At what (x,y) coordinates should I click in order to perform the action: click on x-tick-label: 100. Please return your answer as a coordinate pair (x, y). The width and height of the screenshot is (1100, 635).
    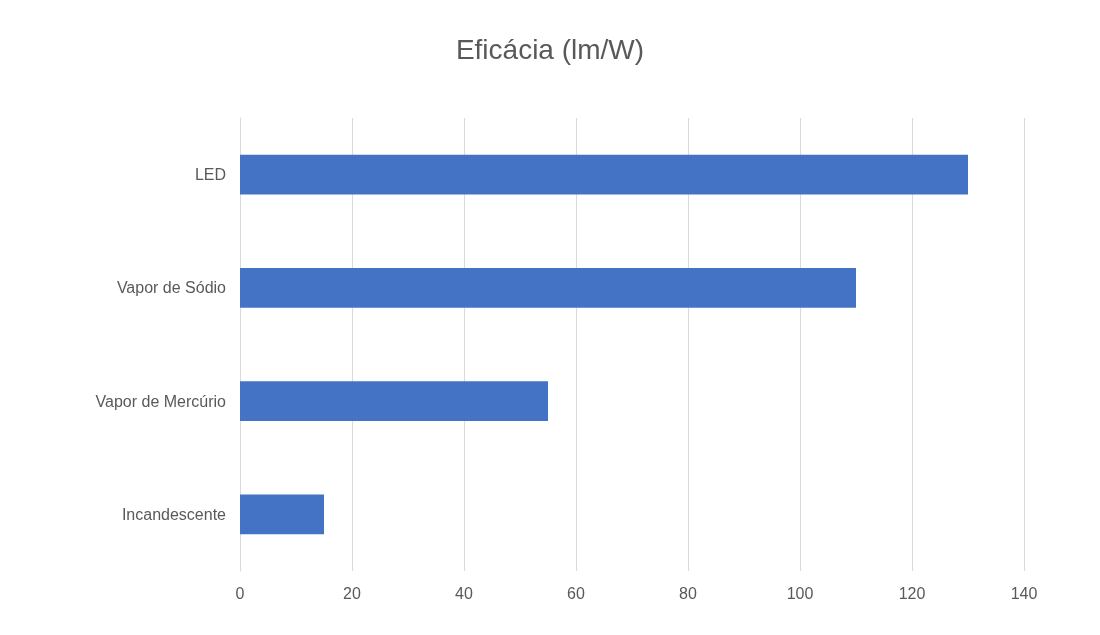
    Looking at the image, I should click on (800, 593).